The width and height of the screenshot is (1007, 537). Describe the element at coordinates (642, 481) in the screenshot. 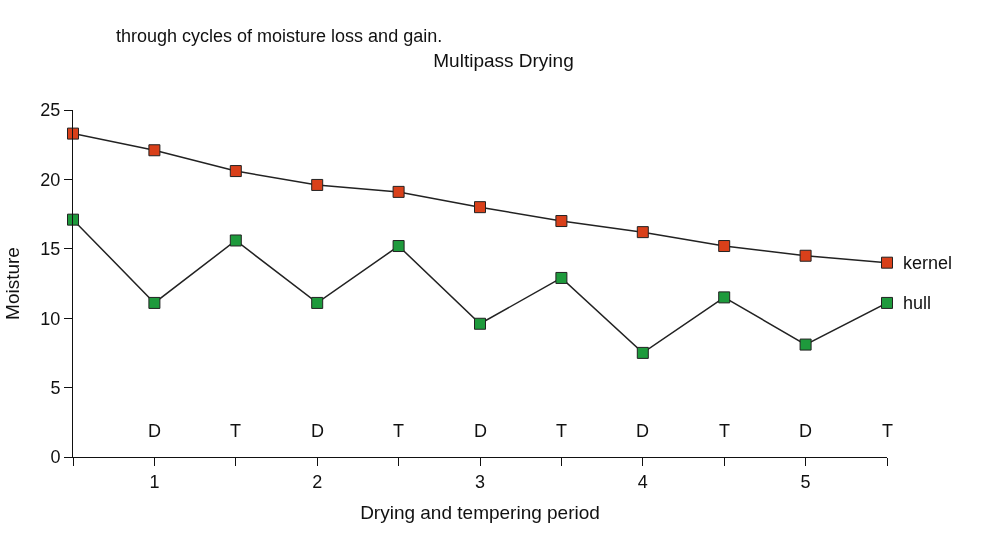

I see `x-tick-label: 4` at that location.